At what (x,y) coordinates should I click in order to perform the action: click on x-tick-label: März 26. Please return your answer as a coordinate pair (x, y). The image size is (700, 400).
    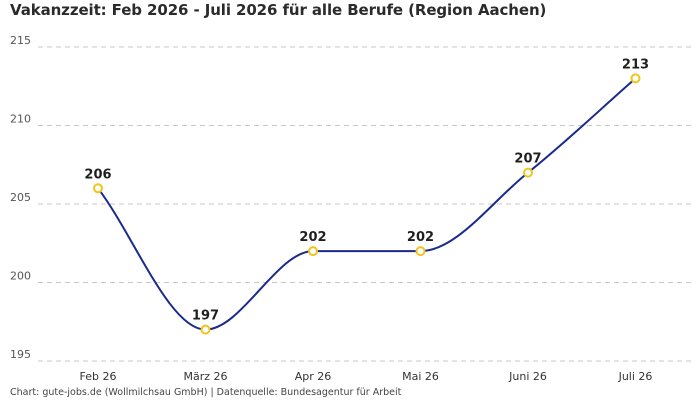
    Looking at the image, I should click on (205, 376).